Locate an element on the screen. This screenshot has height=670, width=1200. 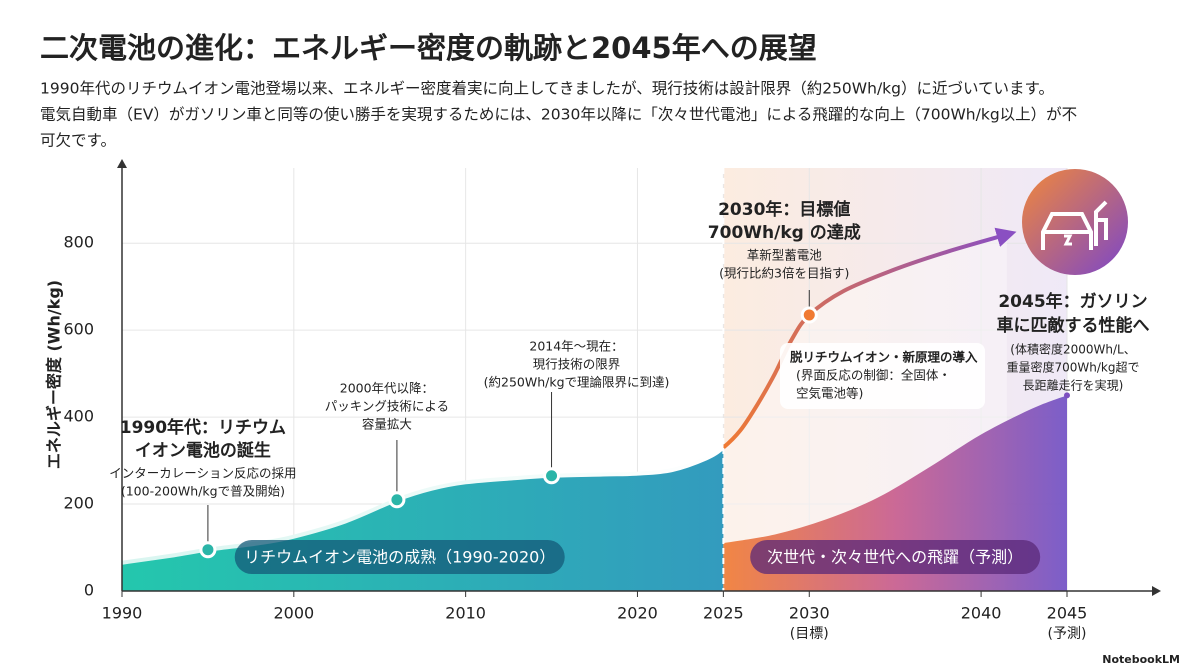
note-box is located at coordinates (882, 376).